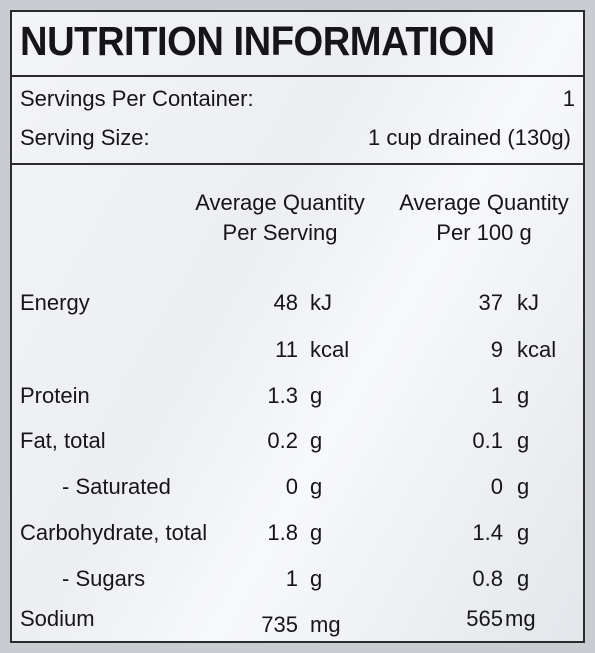 The width and height of the screenshot is (595, 653). I want to click on serving-value-sodium: 735, so click(279, 624).